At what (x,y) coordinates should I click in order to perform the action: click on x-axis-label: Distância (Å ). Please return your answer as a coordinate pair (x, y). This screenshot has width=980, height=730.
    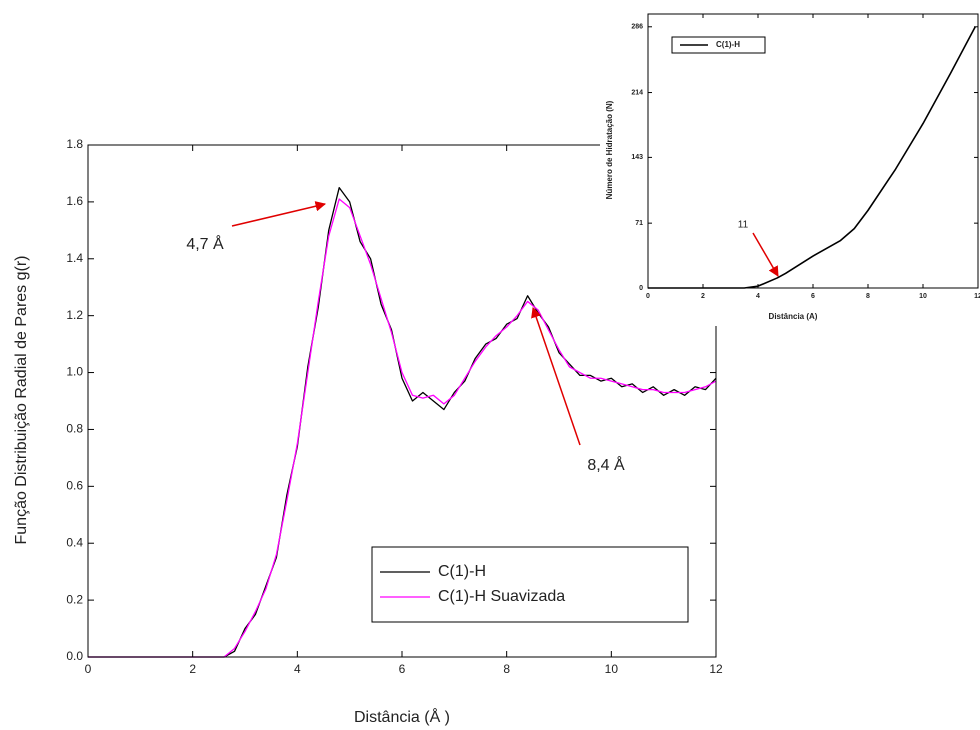
    Looking at the image, I should click on (402, 716).